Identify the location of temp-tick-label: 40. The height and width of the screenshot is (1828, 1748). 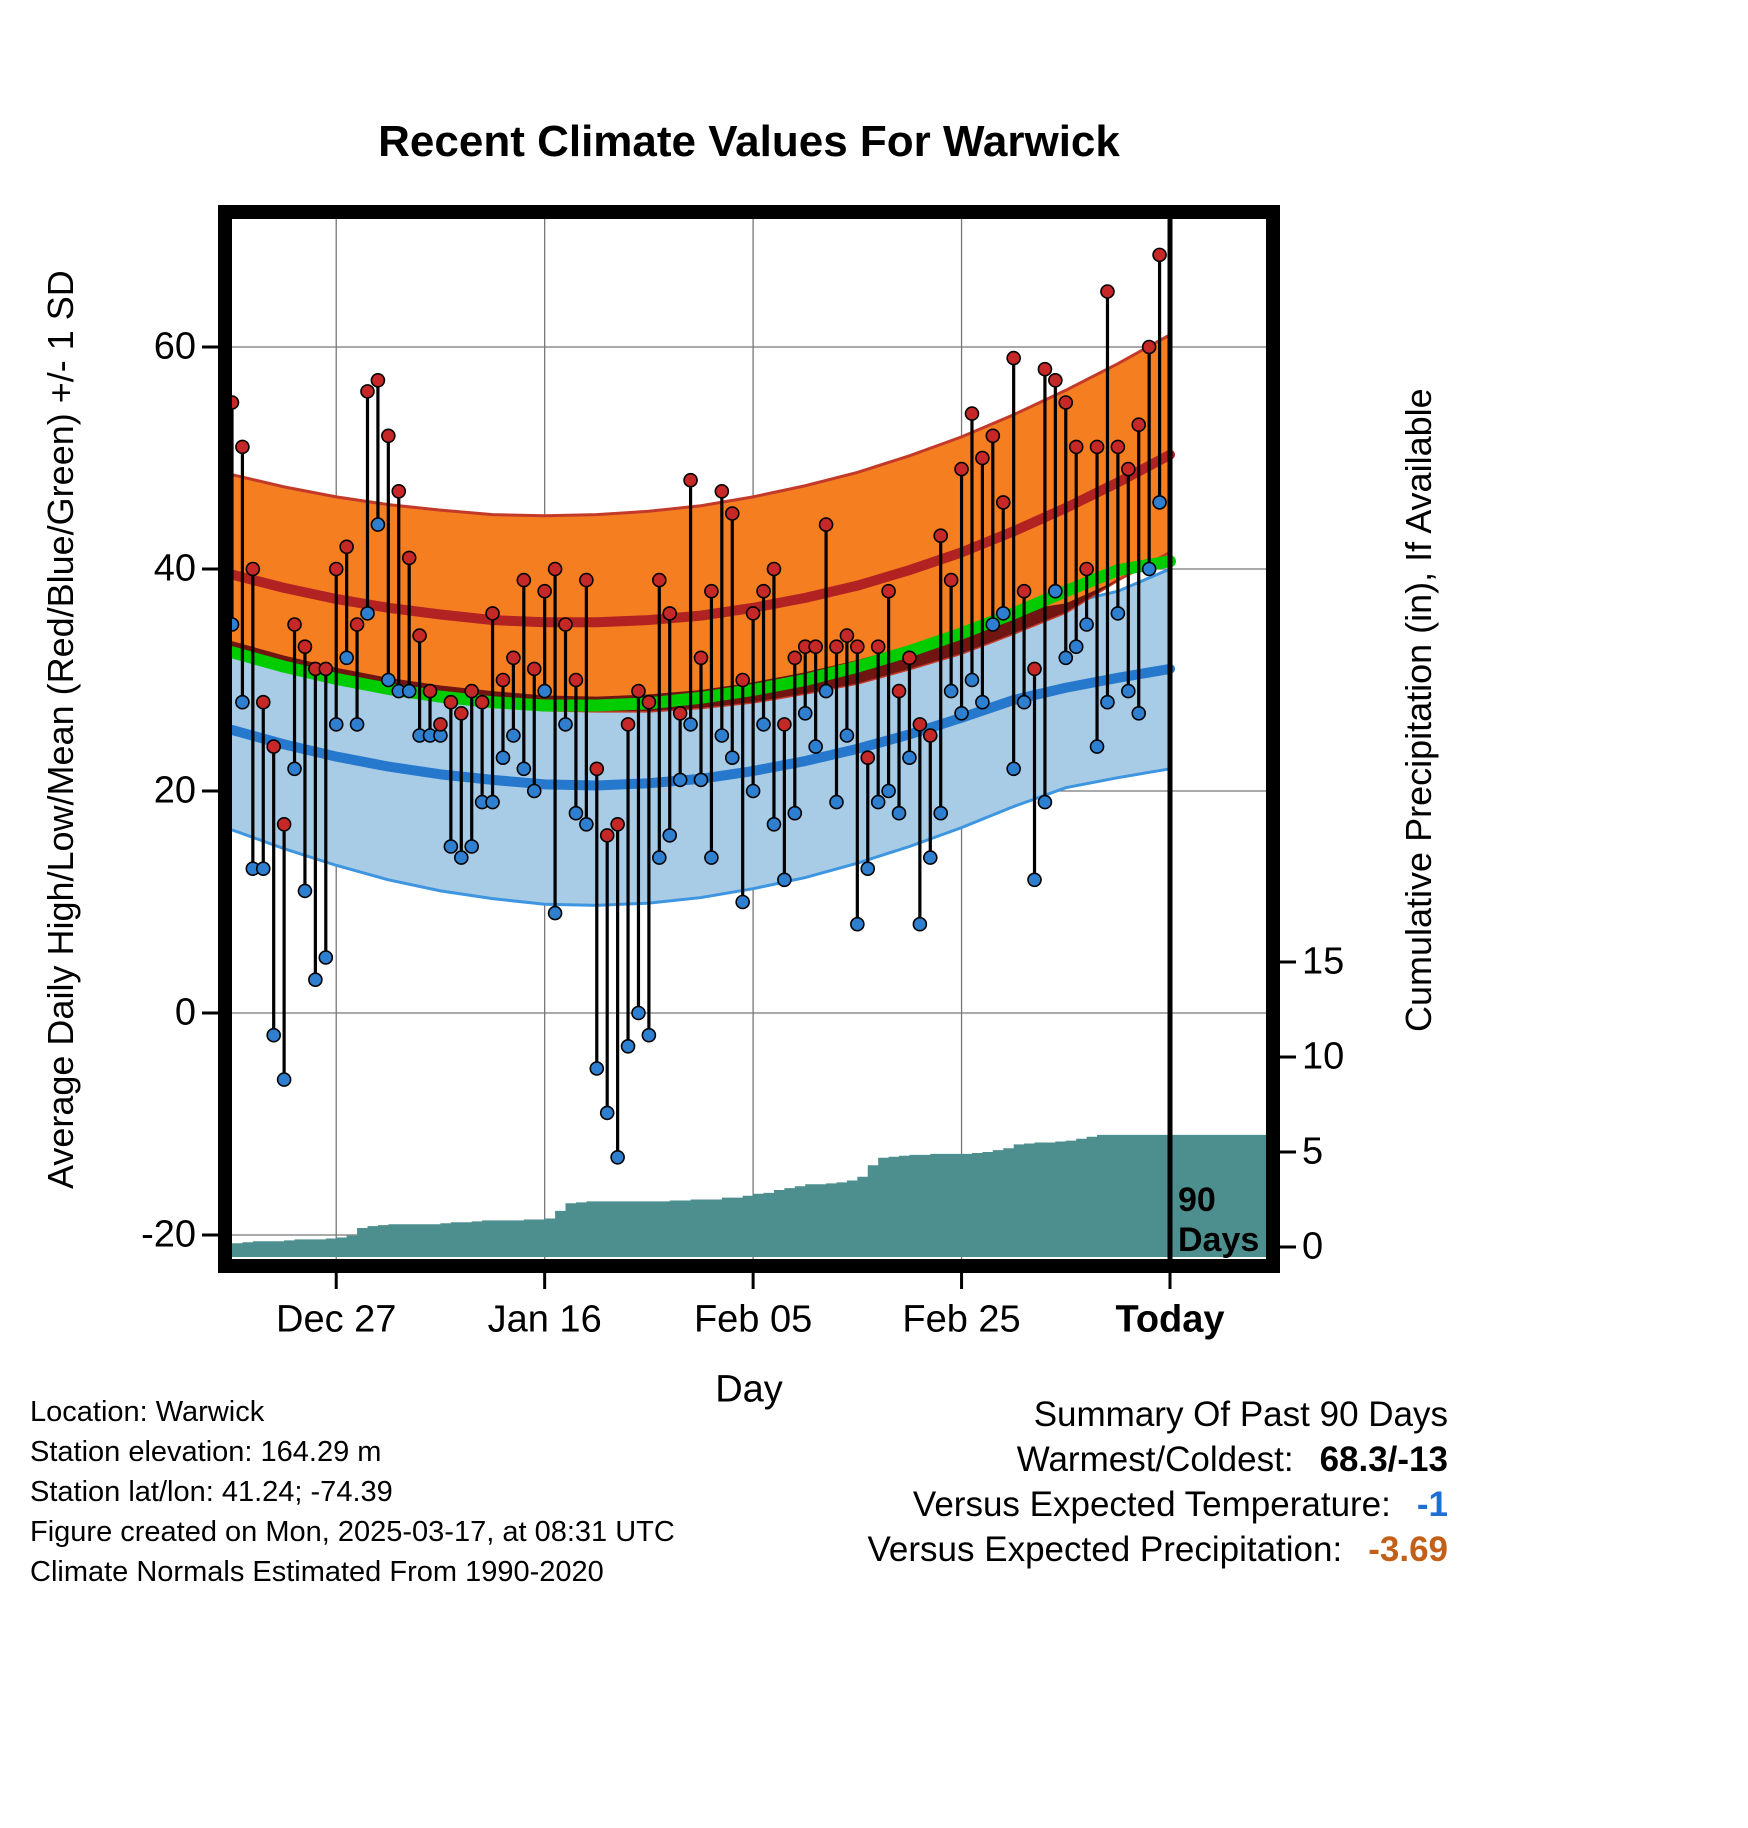
(174, 568).